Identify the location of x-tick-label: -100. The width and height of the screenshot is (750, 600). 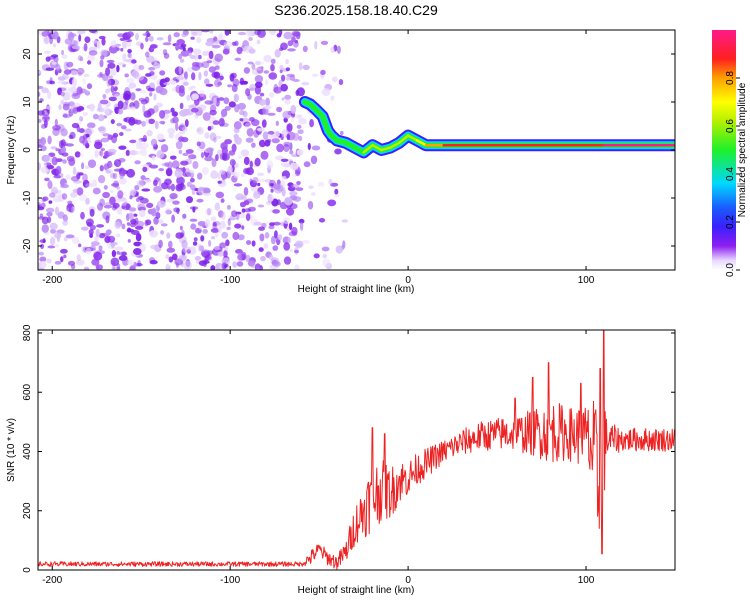
(230, 580).